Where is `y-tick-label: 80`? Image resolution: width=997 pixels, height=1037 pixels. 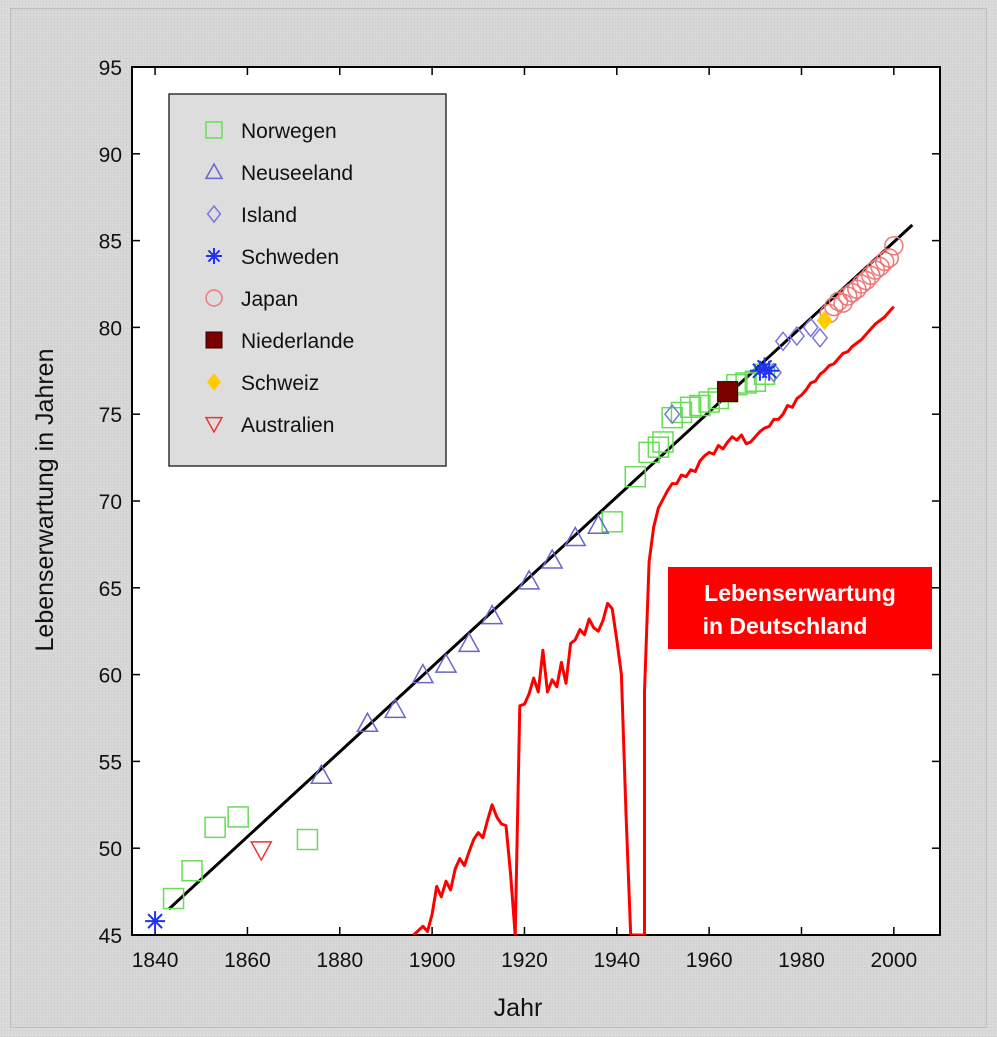
y-tick-label: 80 is located at coordinates (110, 328).